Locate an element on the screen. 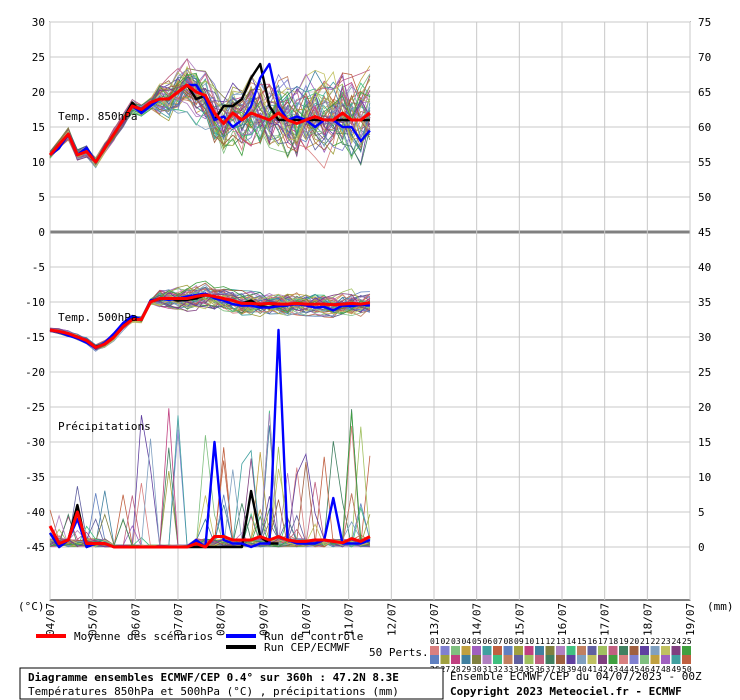 Image resolution: width=740 pixels, height=700 pixels. x-tick-label: 08/07 is located at coordinates (221, 619).